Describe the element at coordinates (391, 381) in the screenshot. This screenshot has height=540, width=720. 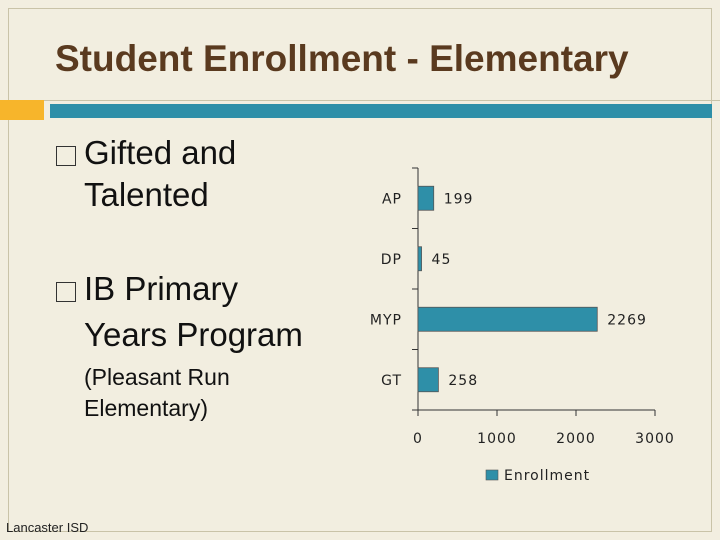
I see `category-label: GT` at that location.